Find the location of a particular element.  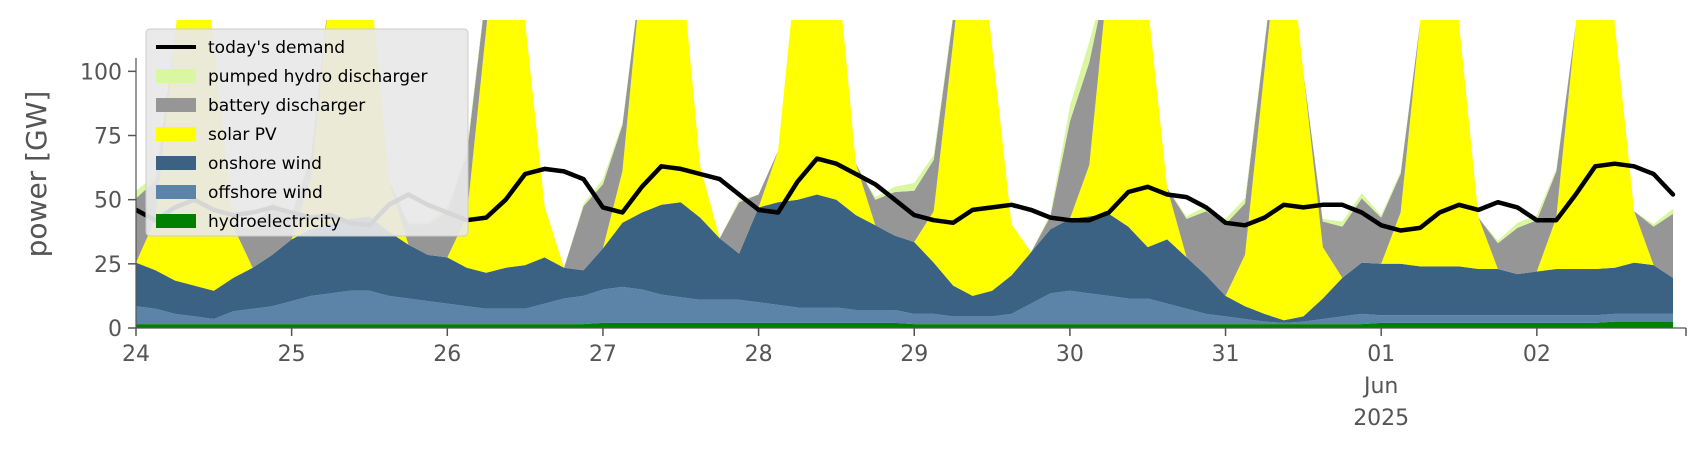

x-tick-label: 29 is located at coordinates (914, 354).